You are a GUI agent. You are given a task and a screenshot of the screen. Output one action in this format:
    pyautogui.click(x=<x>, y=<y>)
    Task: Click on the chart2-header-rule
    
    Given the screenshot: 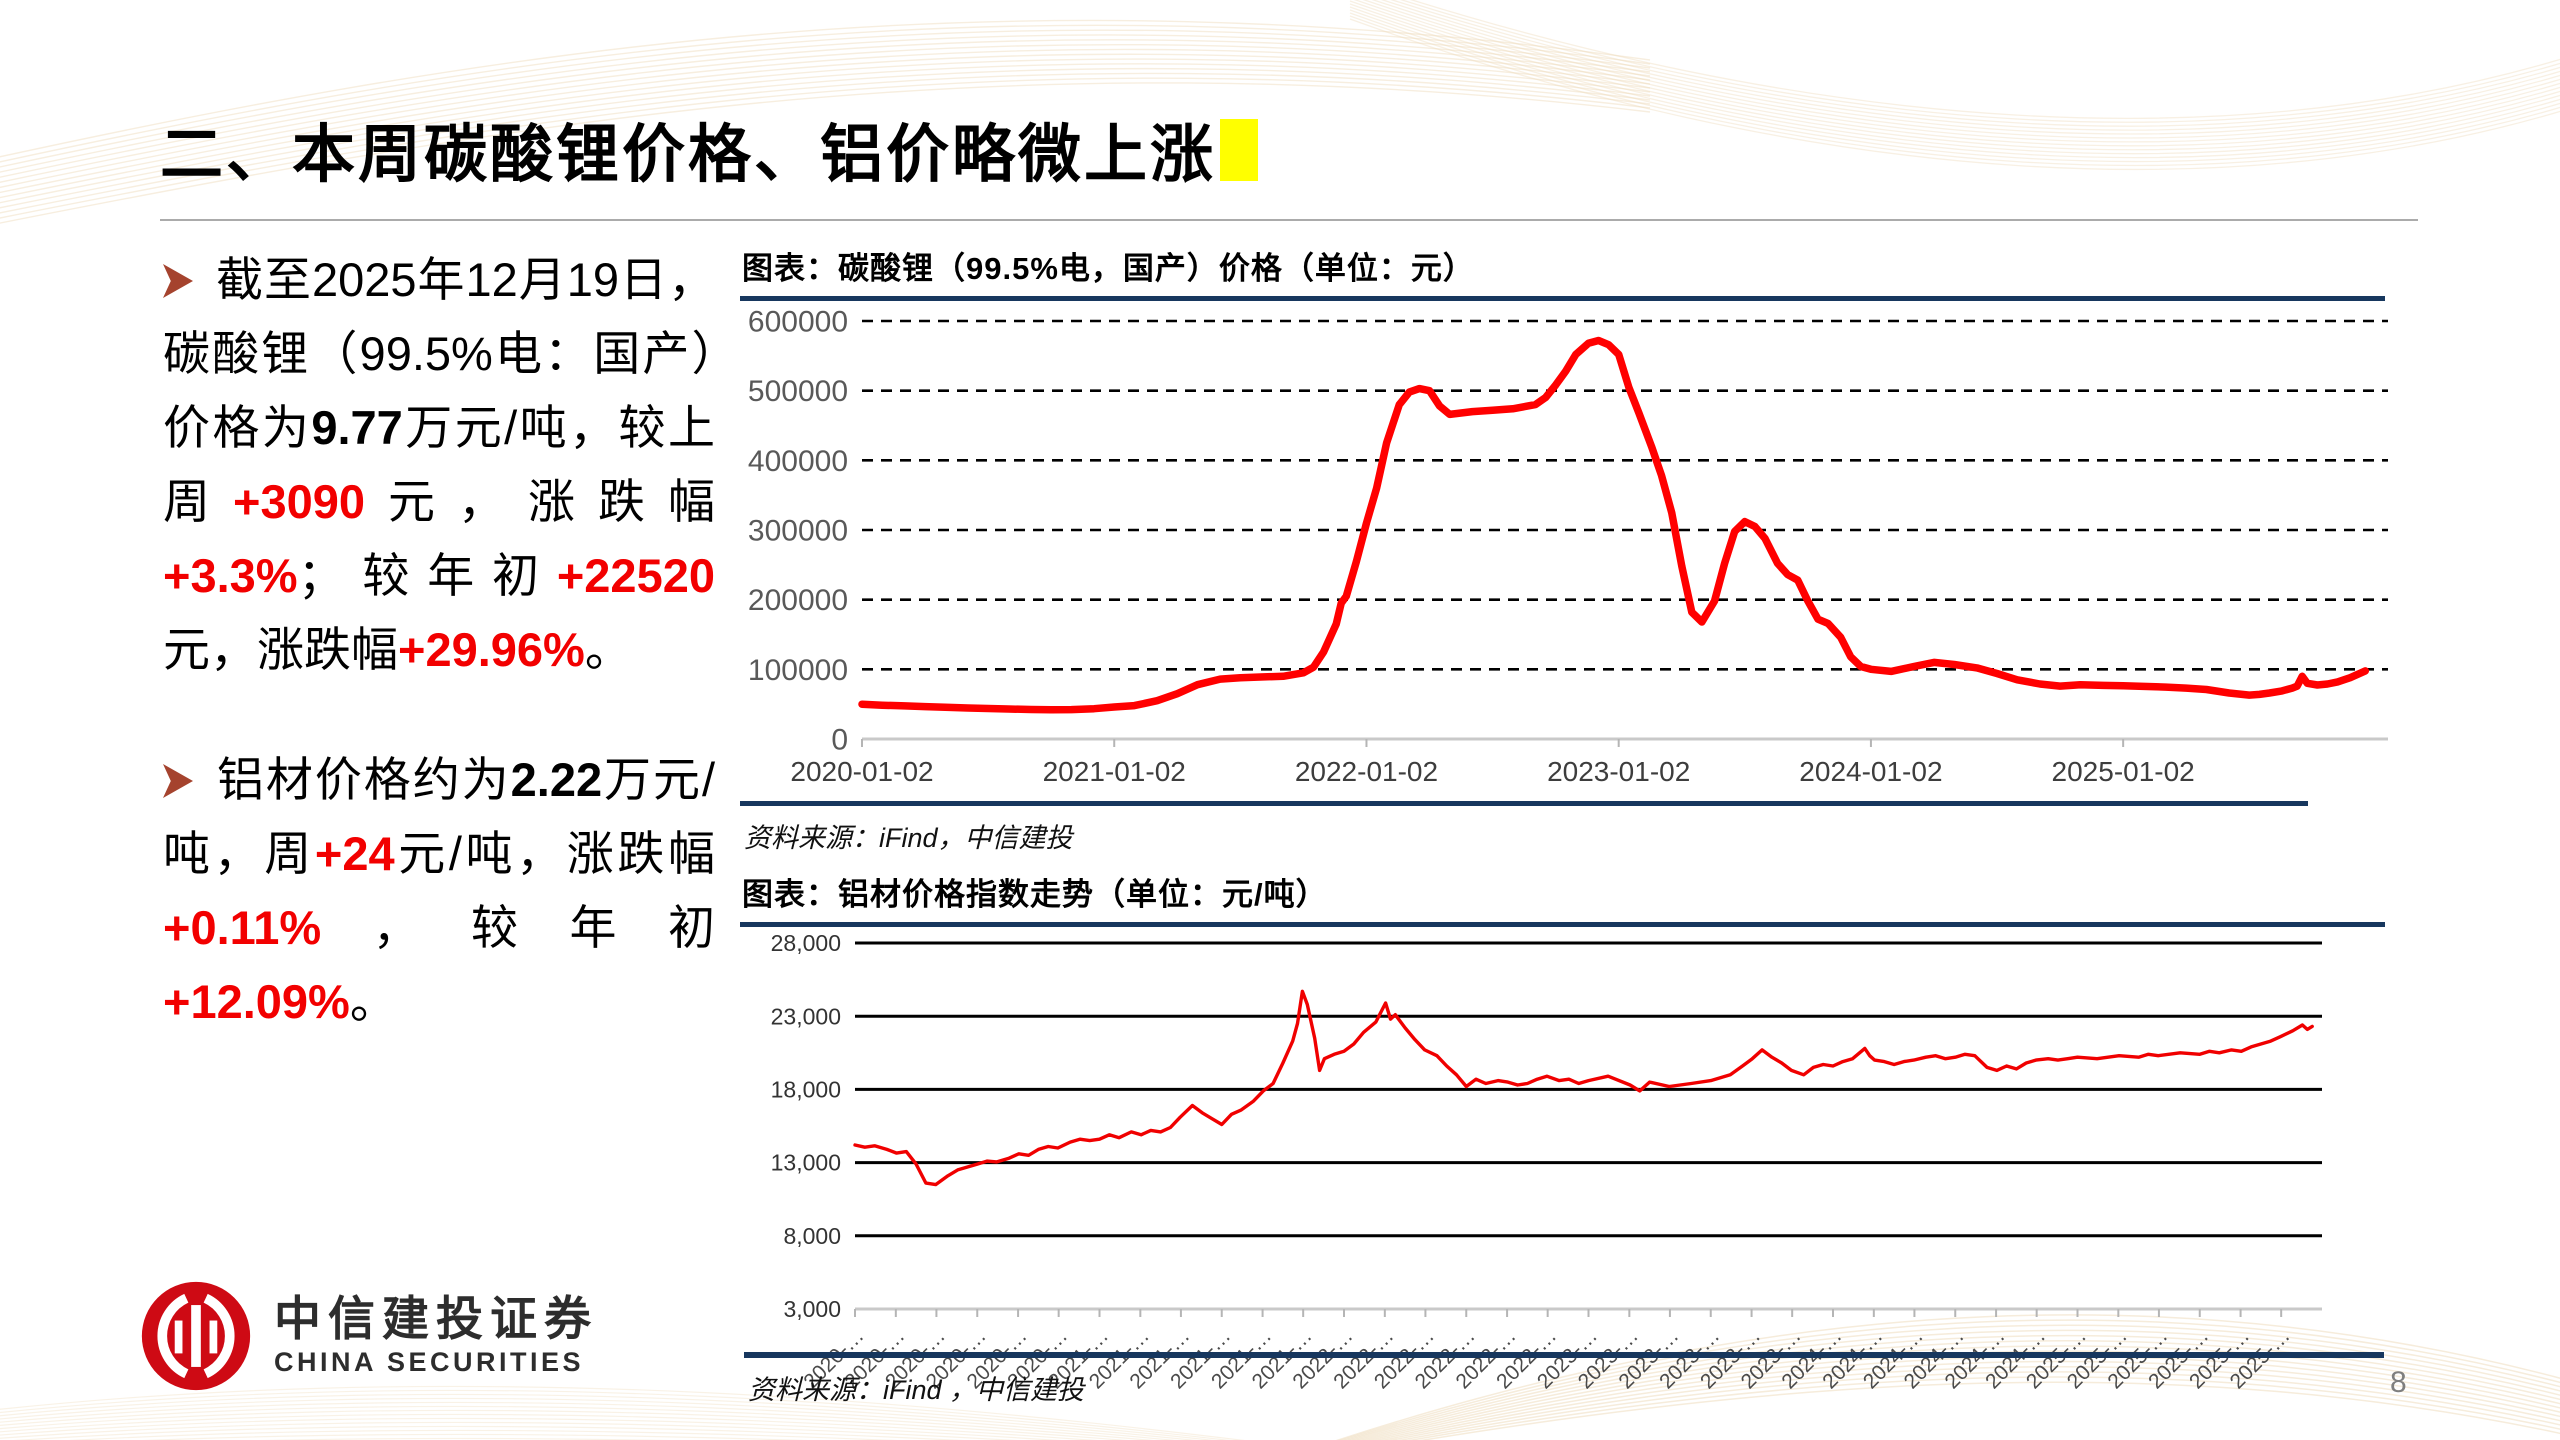 What is the action you would take?
    pyautogui.click(x=1562, y=924)
    